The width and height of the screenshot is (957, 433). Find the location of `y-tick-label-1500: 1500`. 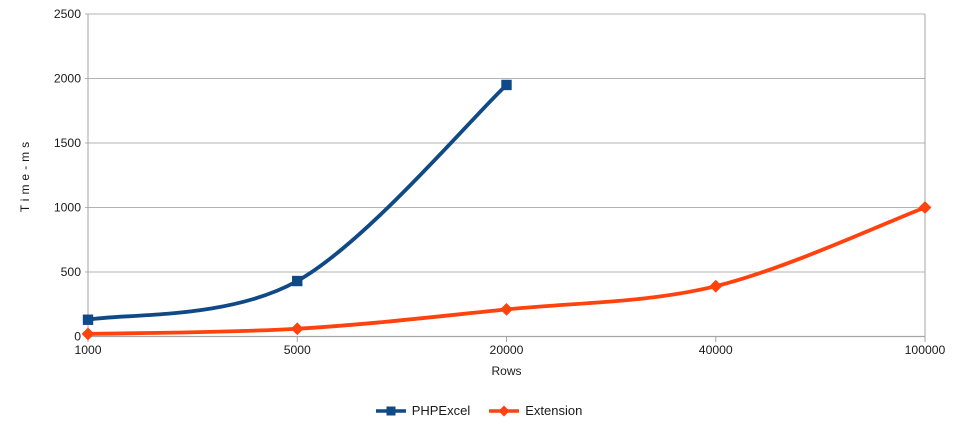

y-tick-label-1500: 1500 is located at coordinates (67, 143).